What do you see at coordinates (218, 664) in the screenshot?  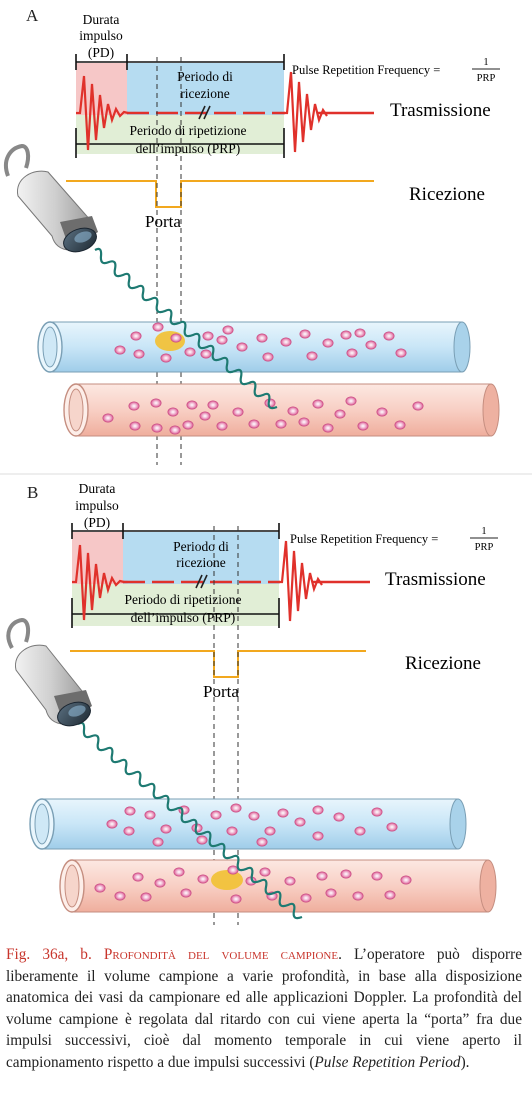 I see `gate-signal-line` at bounding box center [218, 664].